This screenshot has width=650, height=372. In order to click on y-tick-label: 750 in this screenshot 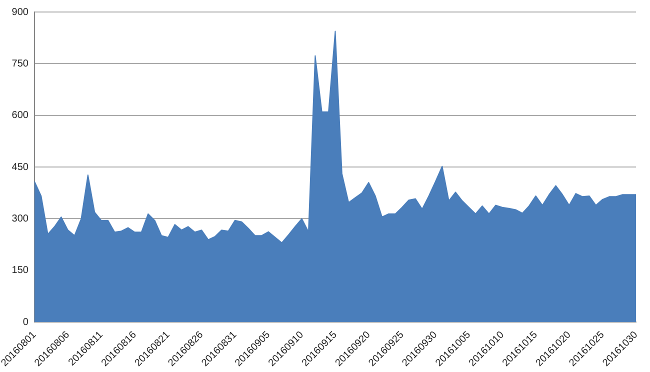, I will do `click(20, 64)`.